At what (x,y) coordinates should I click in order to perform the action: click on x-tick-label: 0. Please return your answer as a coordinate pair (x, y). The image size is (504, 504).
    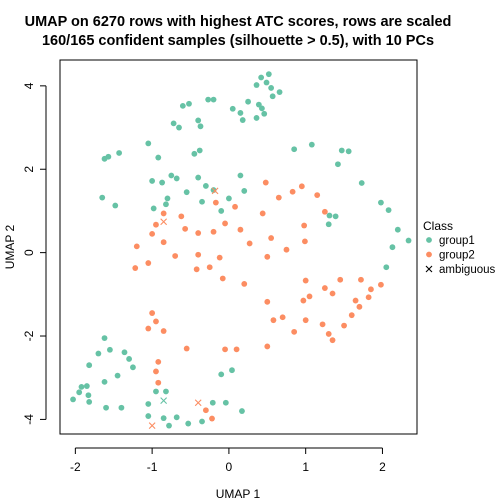
    Looking at the image, I should click on (229, 467).